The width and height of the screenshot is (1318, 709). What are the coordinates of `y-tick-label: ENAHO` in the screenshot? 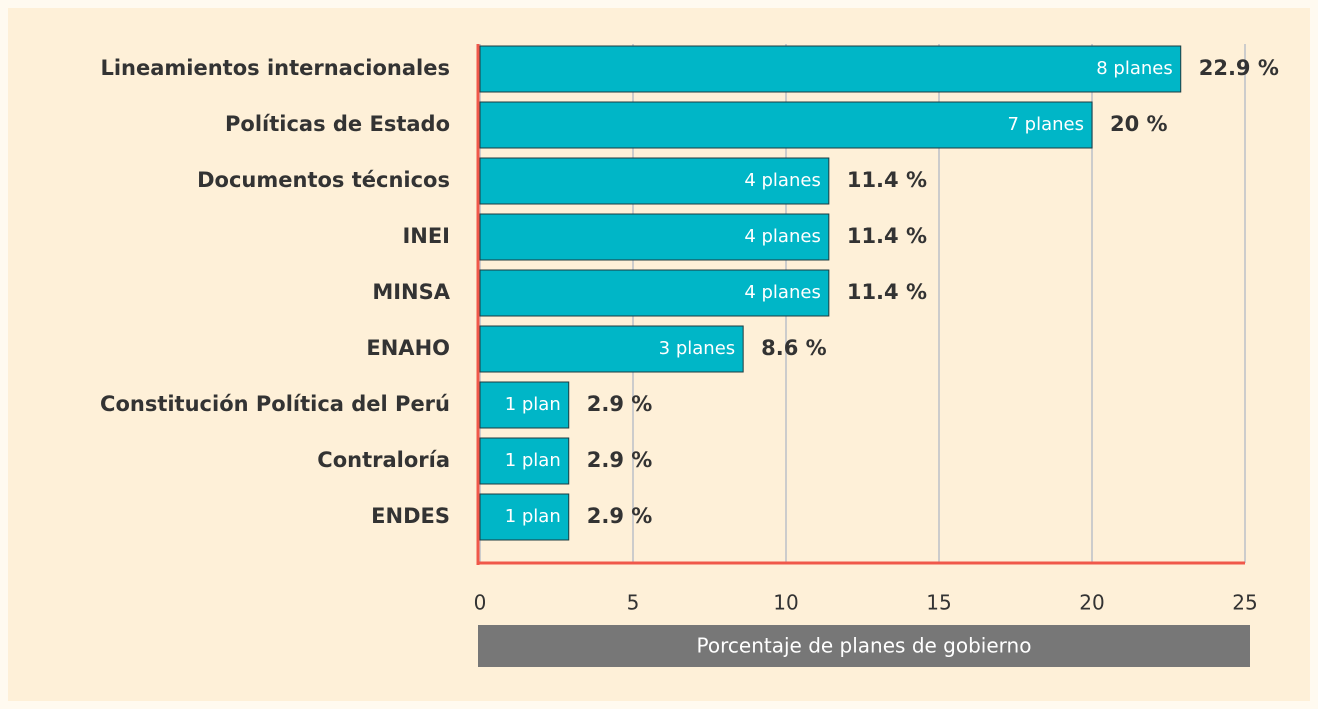 It's located at (408, 348).